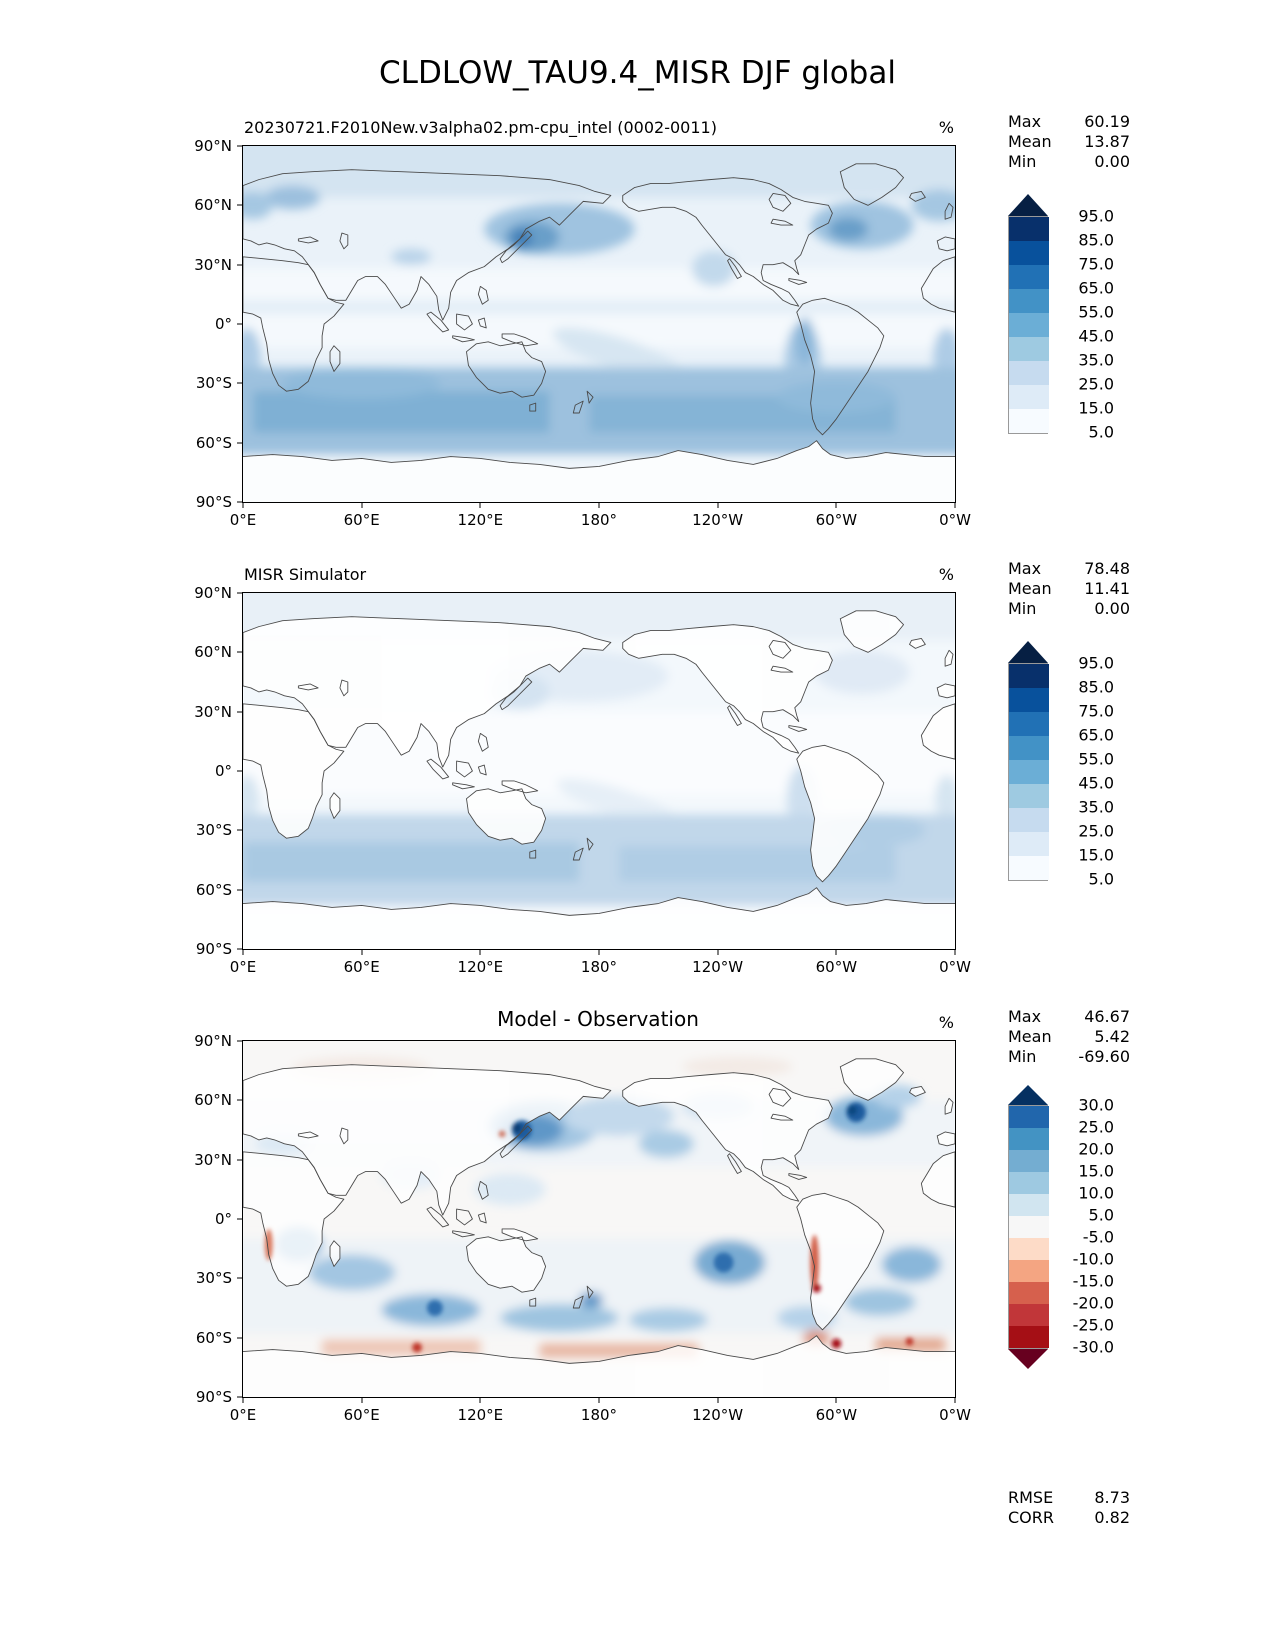 The height and width of the screenshot is (1650, 1275). What do you see at coordinates (213, 1278) in the screenshot?
I see `y-tick-label: 30°S` at bounding box center [213, 1278].